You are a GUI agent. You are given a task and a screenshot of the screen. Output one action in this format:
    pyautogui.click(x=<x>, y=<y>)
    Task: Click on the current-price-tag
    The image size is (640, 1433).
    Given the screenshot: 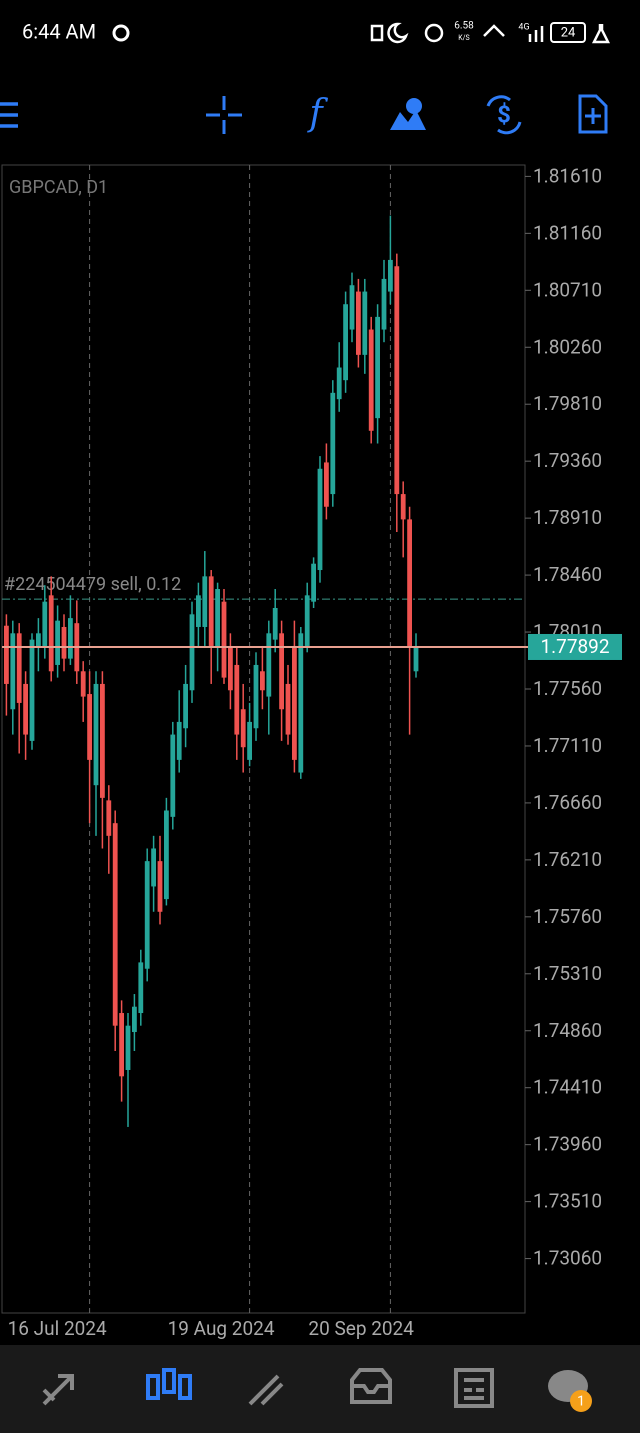 What is the action you would take?
    pyautogui.click(x=575, y=646)
    